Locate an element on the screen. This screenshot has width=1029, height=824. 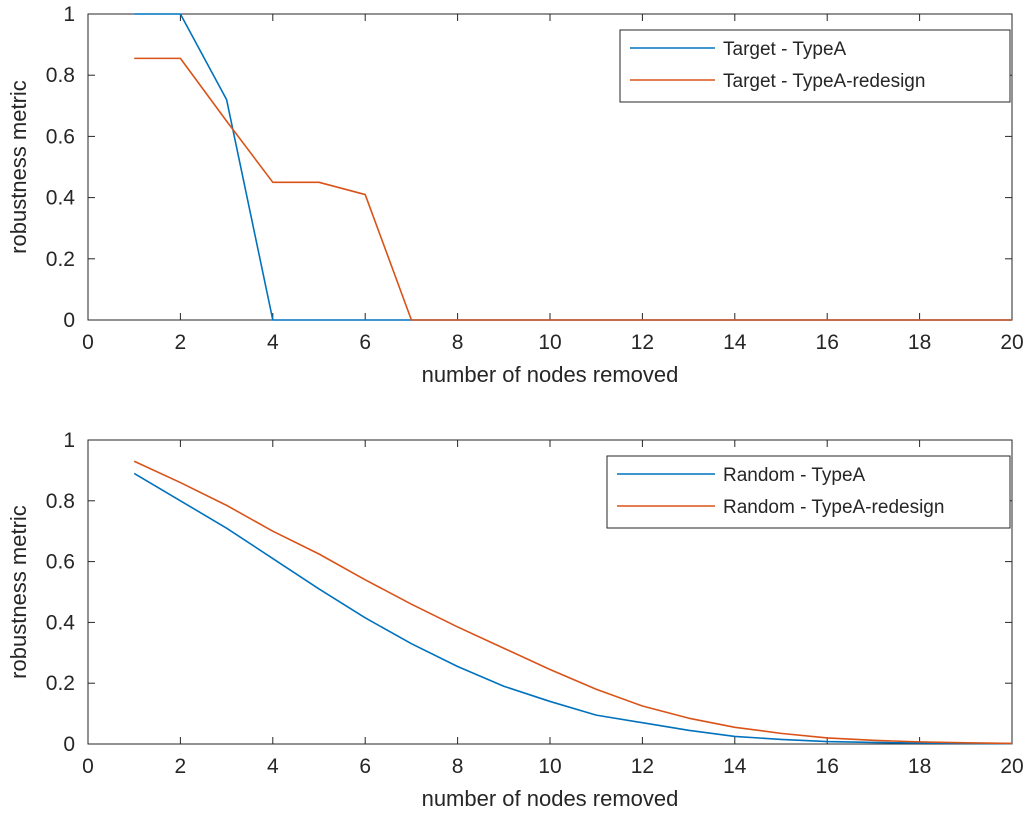
legend-label-1: Random - TypeA is located at coordinates (794, 475).